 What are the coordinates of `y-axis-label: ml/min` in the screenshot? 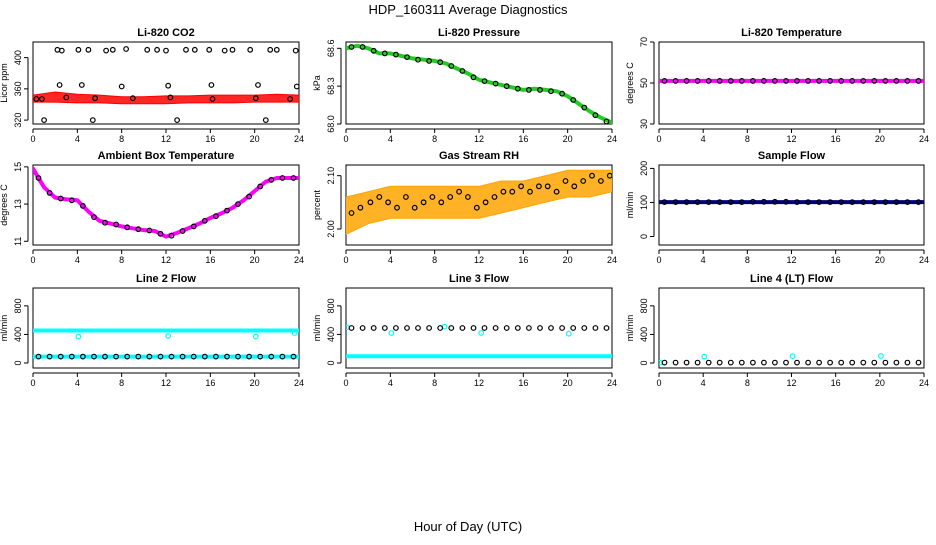 It's located at (630, 205).